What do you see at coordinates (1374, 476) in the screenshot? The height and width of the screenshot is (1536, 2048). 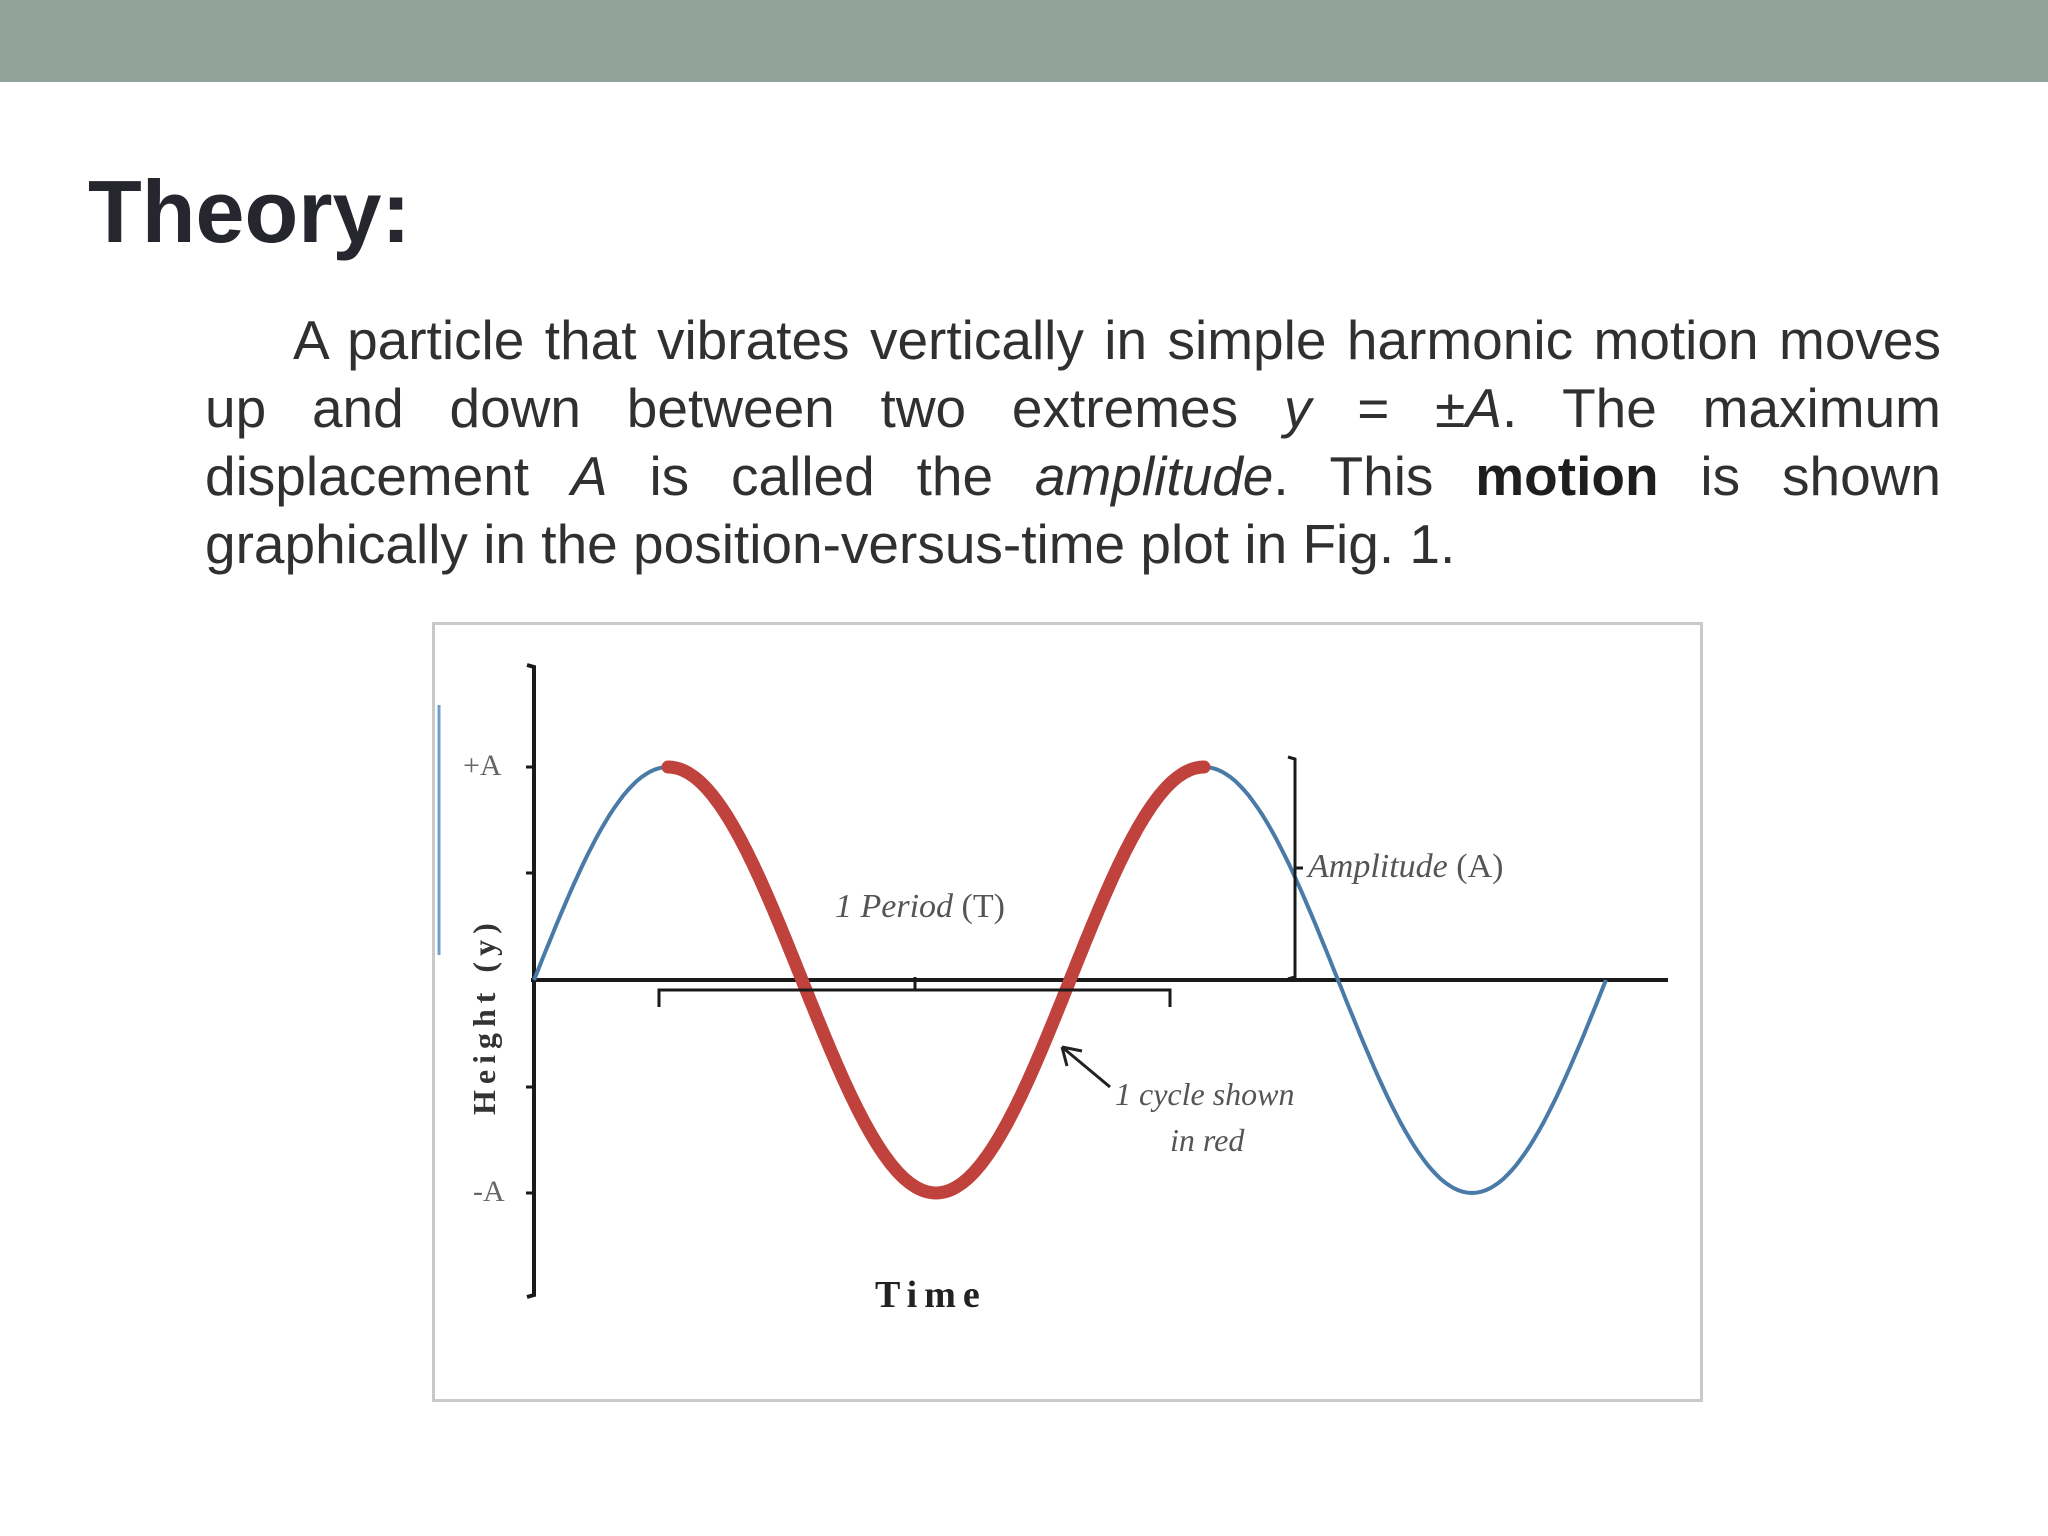 I see `paragraph-text-5: . This` at bounding box center [1374, 476].